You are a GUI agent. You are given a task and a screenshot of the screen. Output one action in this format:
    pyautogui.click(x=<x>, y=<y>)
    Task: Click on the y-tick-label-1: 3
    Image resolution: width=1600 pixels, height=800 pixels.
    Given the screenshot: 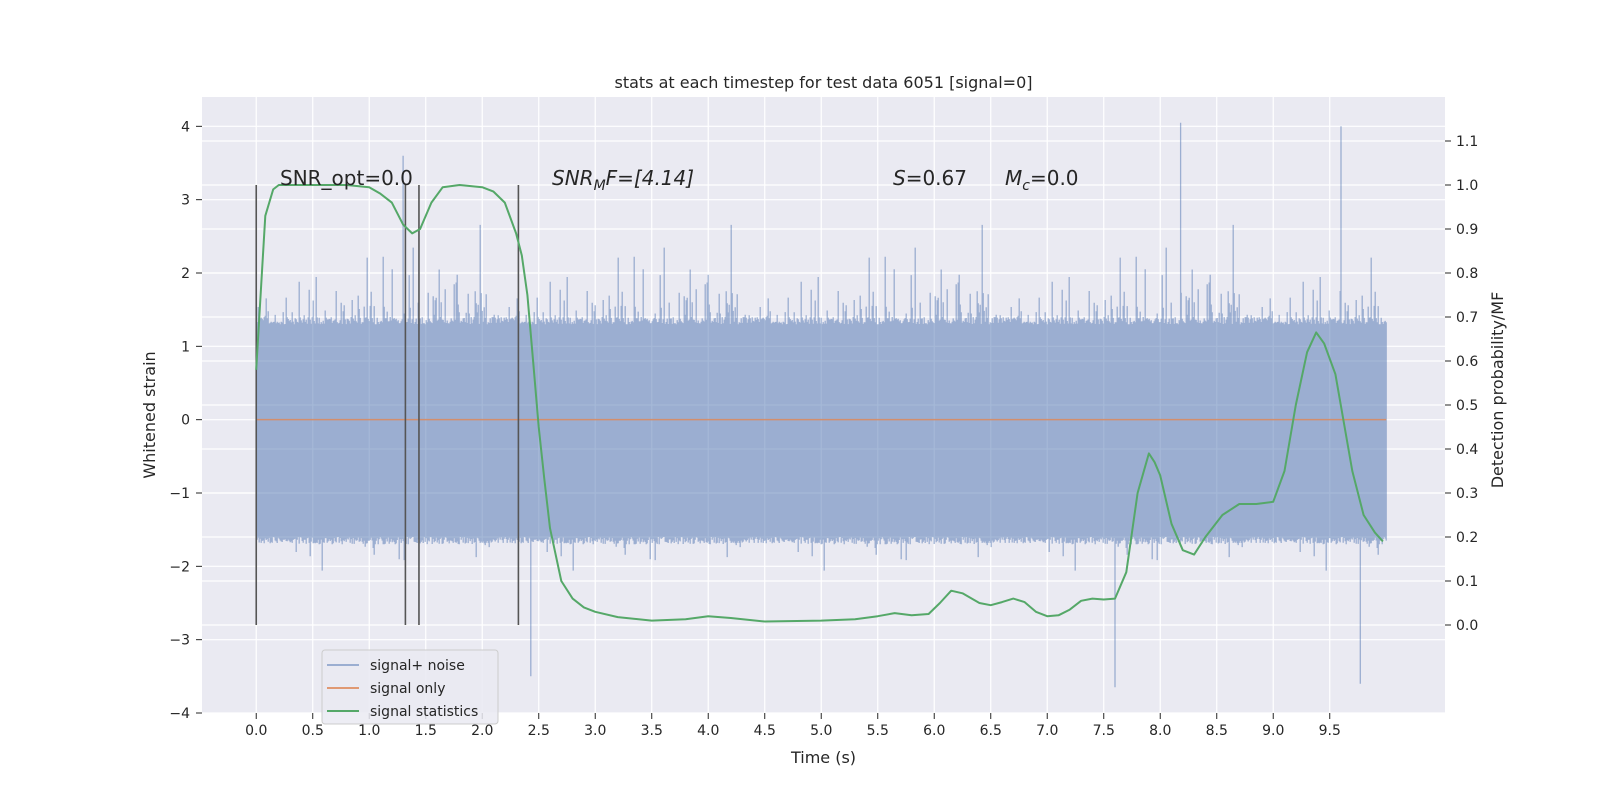 What is the action you would take?
    pyautogui.click(x=185, y=201)
    